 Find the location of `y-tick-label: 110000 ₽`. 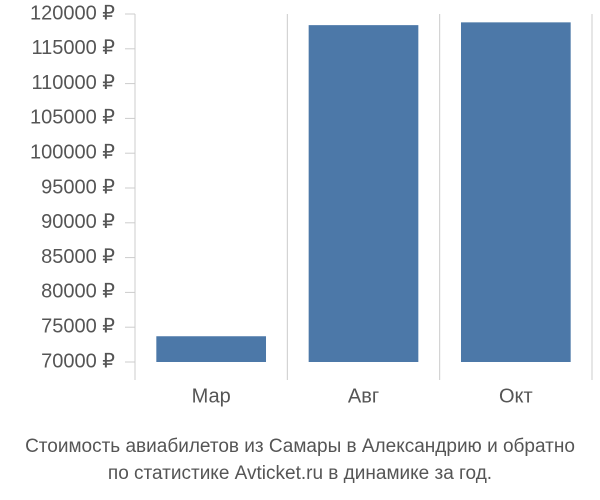

y-tick-label: 110000 ₽ is located at coordinates (73, 83).